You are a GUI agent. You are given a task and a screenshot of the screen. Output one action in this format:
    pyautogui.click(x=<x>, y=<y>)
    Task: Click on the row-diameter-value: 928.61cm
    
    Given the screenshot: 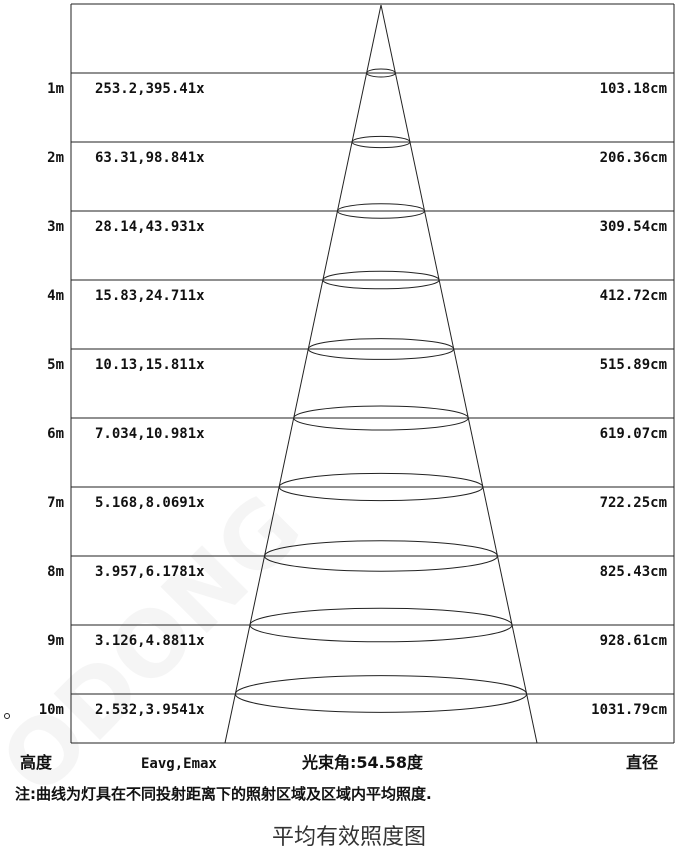 What is the action you would take?
    pyautogui.click(x=633, y=641)
    